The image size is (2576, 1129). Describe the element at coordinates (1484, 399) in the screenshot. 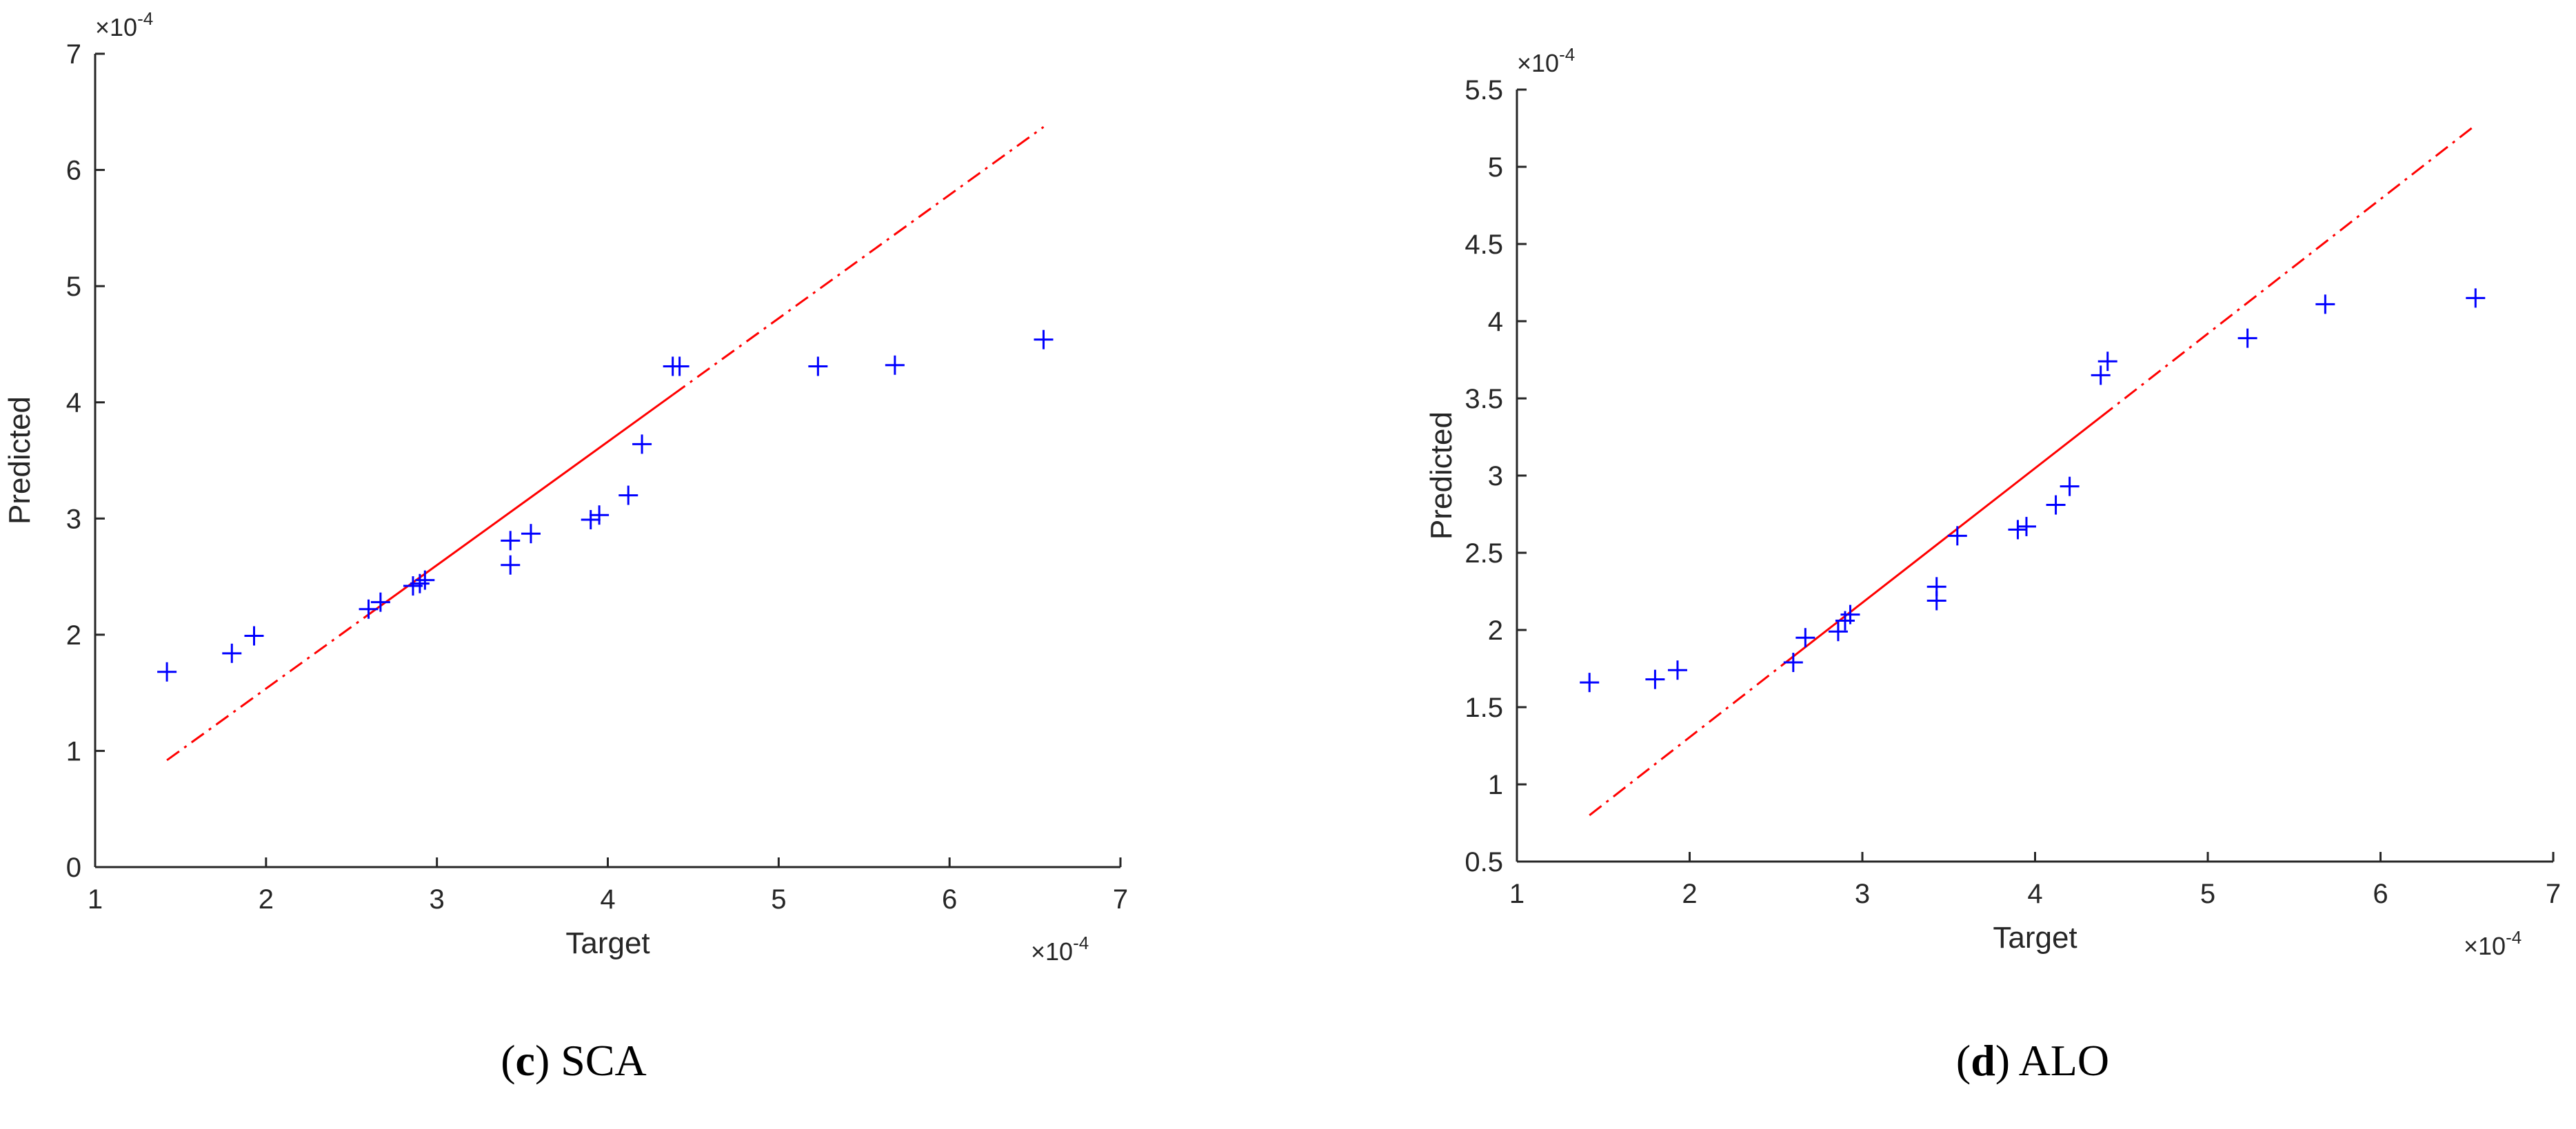

I see `y-tick-label: 3.5` at that location.